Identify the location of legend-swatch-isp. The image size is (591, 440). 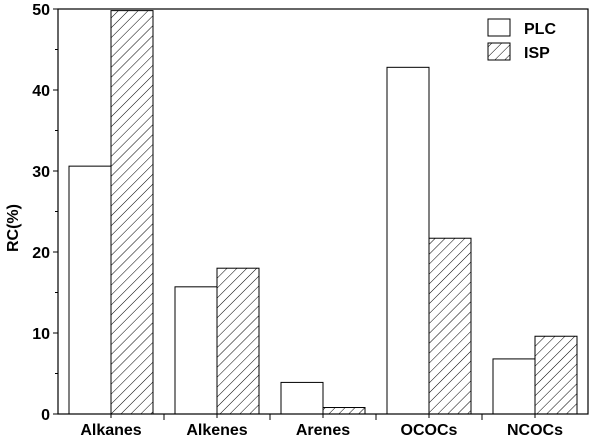
(499, 51).